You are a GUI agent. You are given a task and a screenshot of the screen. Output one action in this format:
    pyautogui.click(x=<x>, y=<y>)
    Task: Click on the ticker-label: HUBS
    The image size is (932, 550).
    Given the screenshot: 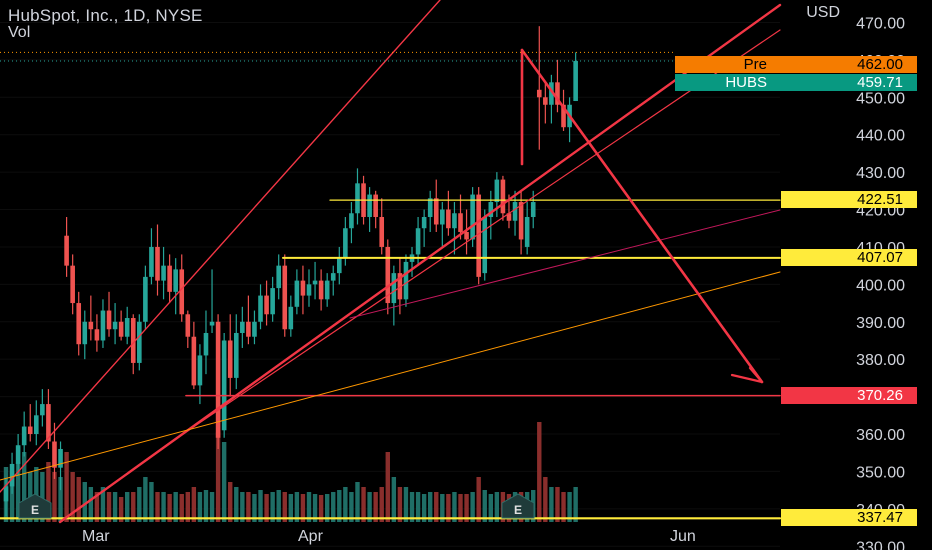 What is the action you would take?
    pyautogui.click(x=728, y=82)
    